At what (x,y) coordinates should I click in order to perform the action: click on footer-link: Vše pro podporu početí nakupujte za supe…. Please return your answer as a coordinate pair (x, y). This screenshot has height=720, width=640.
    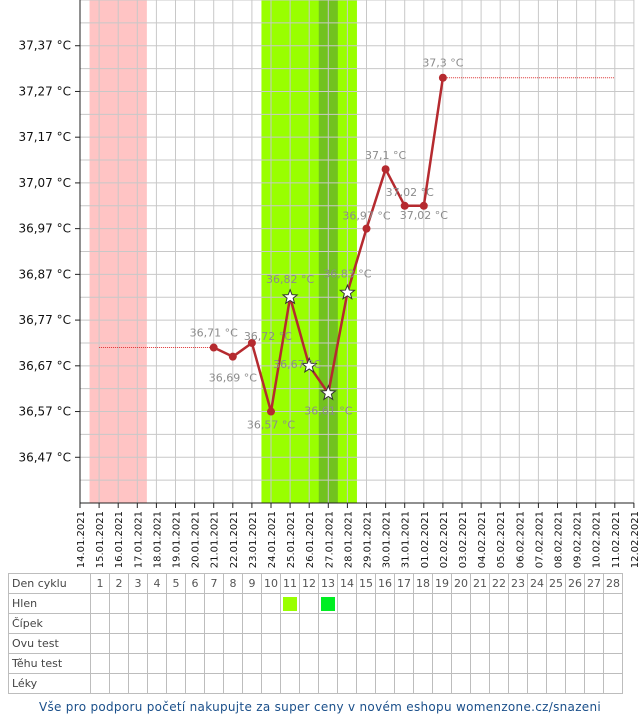
    Looking at the image, I should click on (320, 707).